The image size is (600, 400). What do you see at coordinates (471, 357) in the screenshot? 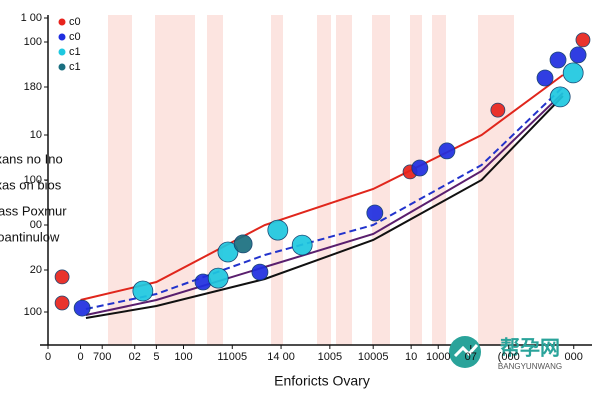
I see `x-tick-label: 07` at bounding box center [471, 357].